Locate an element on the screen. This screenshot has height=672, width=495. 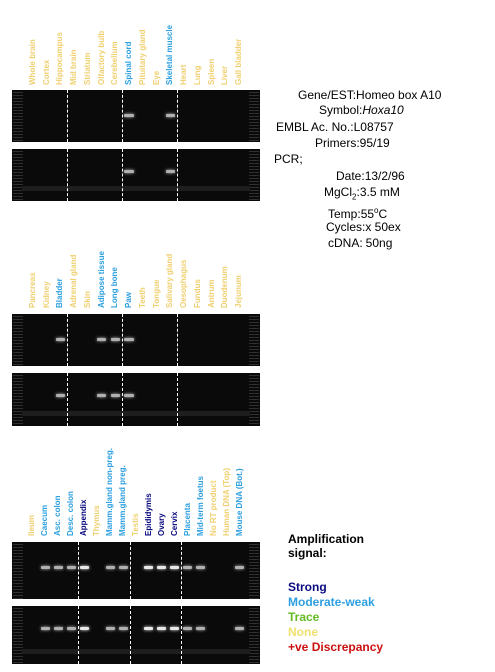
lane-label: Mouse DNA (Bot.) is located at coordinates (239, 502).